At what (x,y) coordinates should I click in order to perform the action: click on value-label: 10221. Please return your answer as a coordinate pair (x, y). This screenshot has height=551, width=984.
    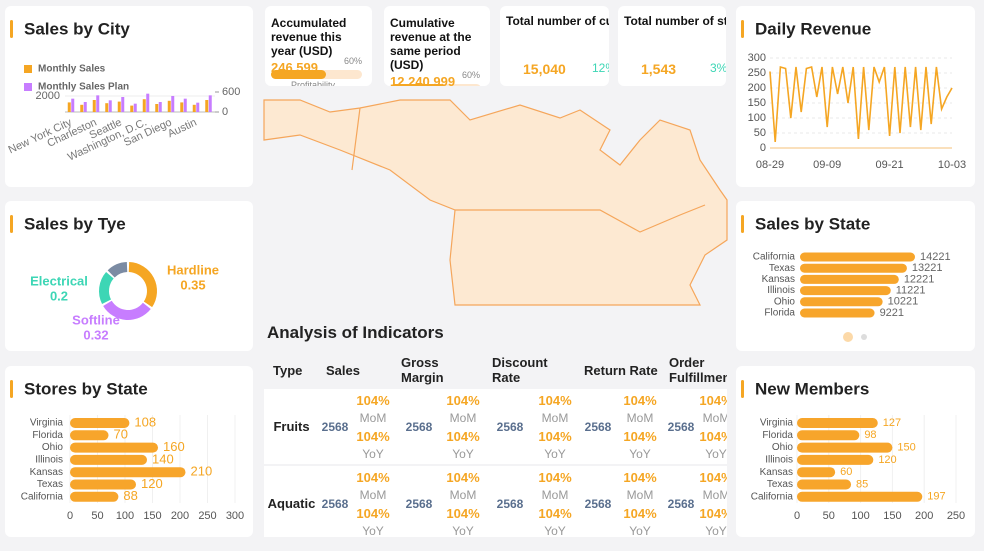
    Looking at the image, I should click on (903, 302).